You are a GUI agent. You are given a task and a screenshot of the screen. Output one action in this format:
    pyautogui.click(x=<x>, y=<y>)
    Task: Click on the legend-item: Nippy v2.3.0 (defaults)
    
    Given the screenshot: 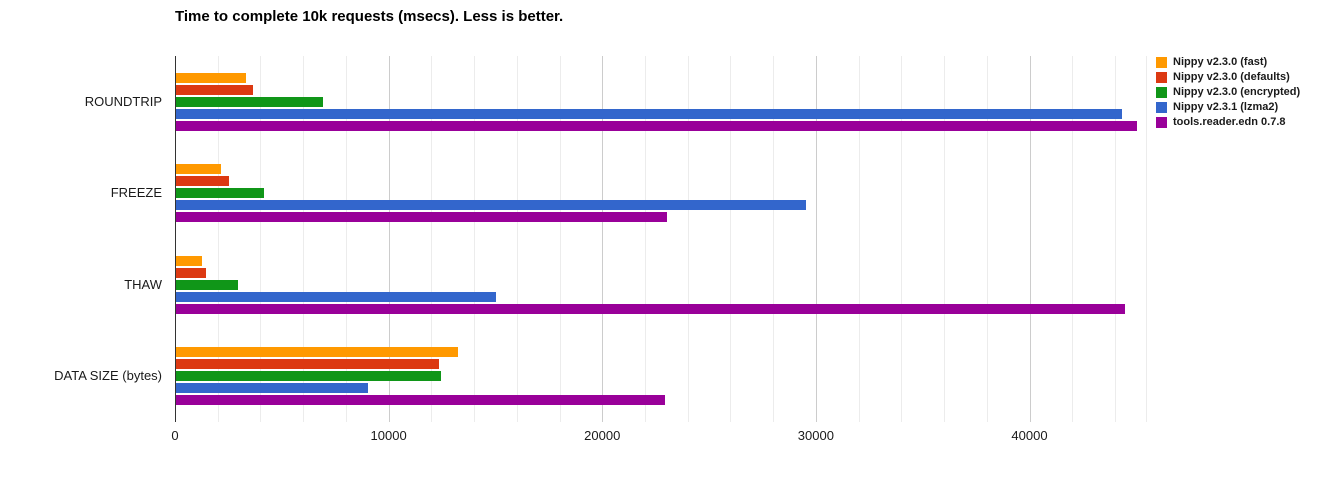 What is the action you would take?
    pyautogui.click(x=1228, y=77)
    